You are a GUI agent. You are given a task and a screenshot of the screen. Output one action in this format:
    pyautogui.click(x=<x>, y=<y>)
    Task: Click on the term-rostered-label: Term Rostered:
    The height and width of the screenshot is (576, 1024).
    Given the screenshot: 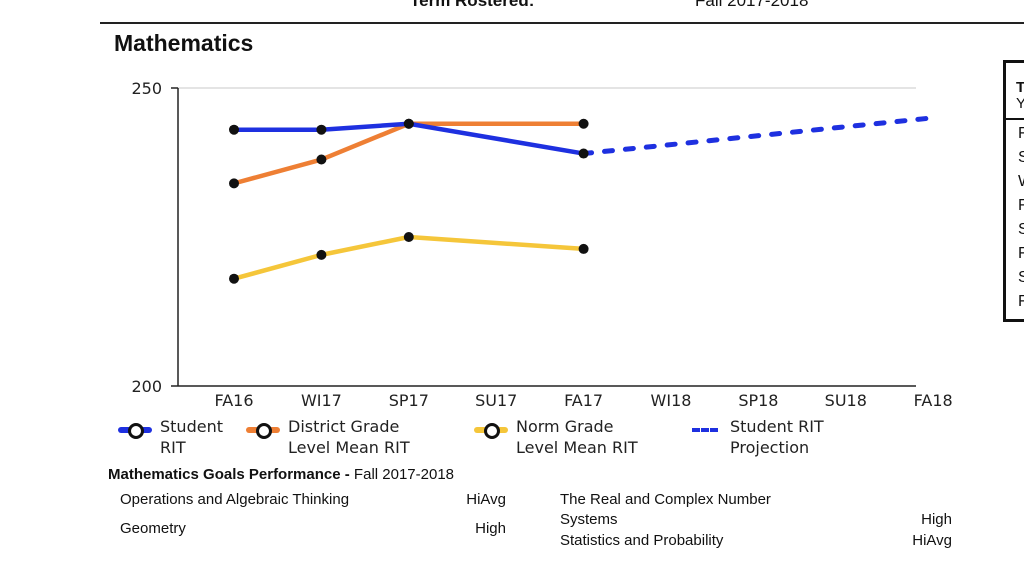 What is the action you would take?
    pyautogui.click(x=472, y=5)
    